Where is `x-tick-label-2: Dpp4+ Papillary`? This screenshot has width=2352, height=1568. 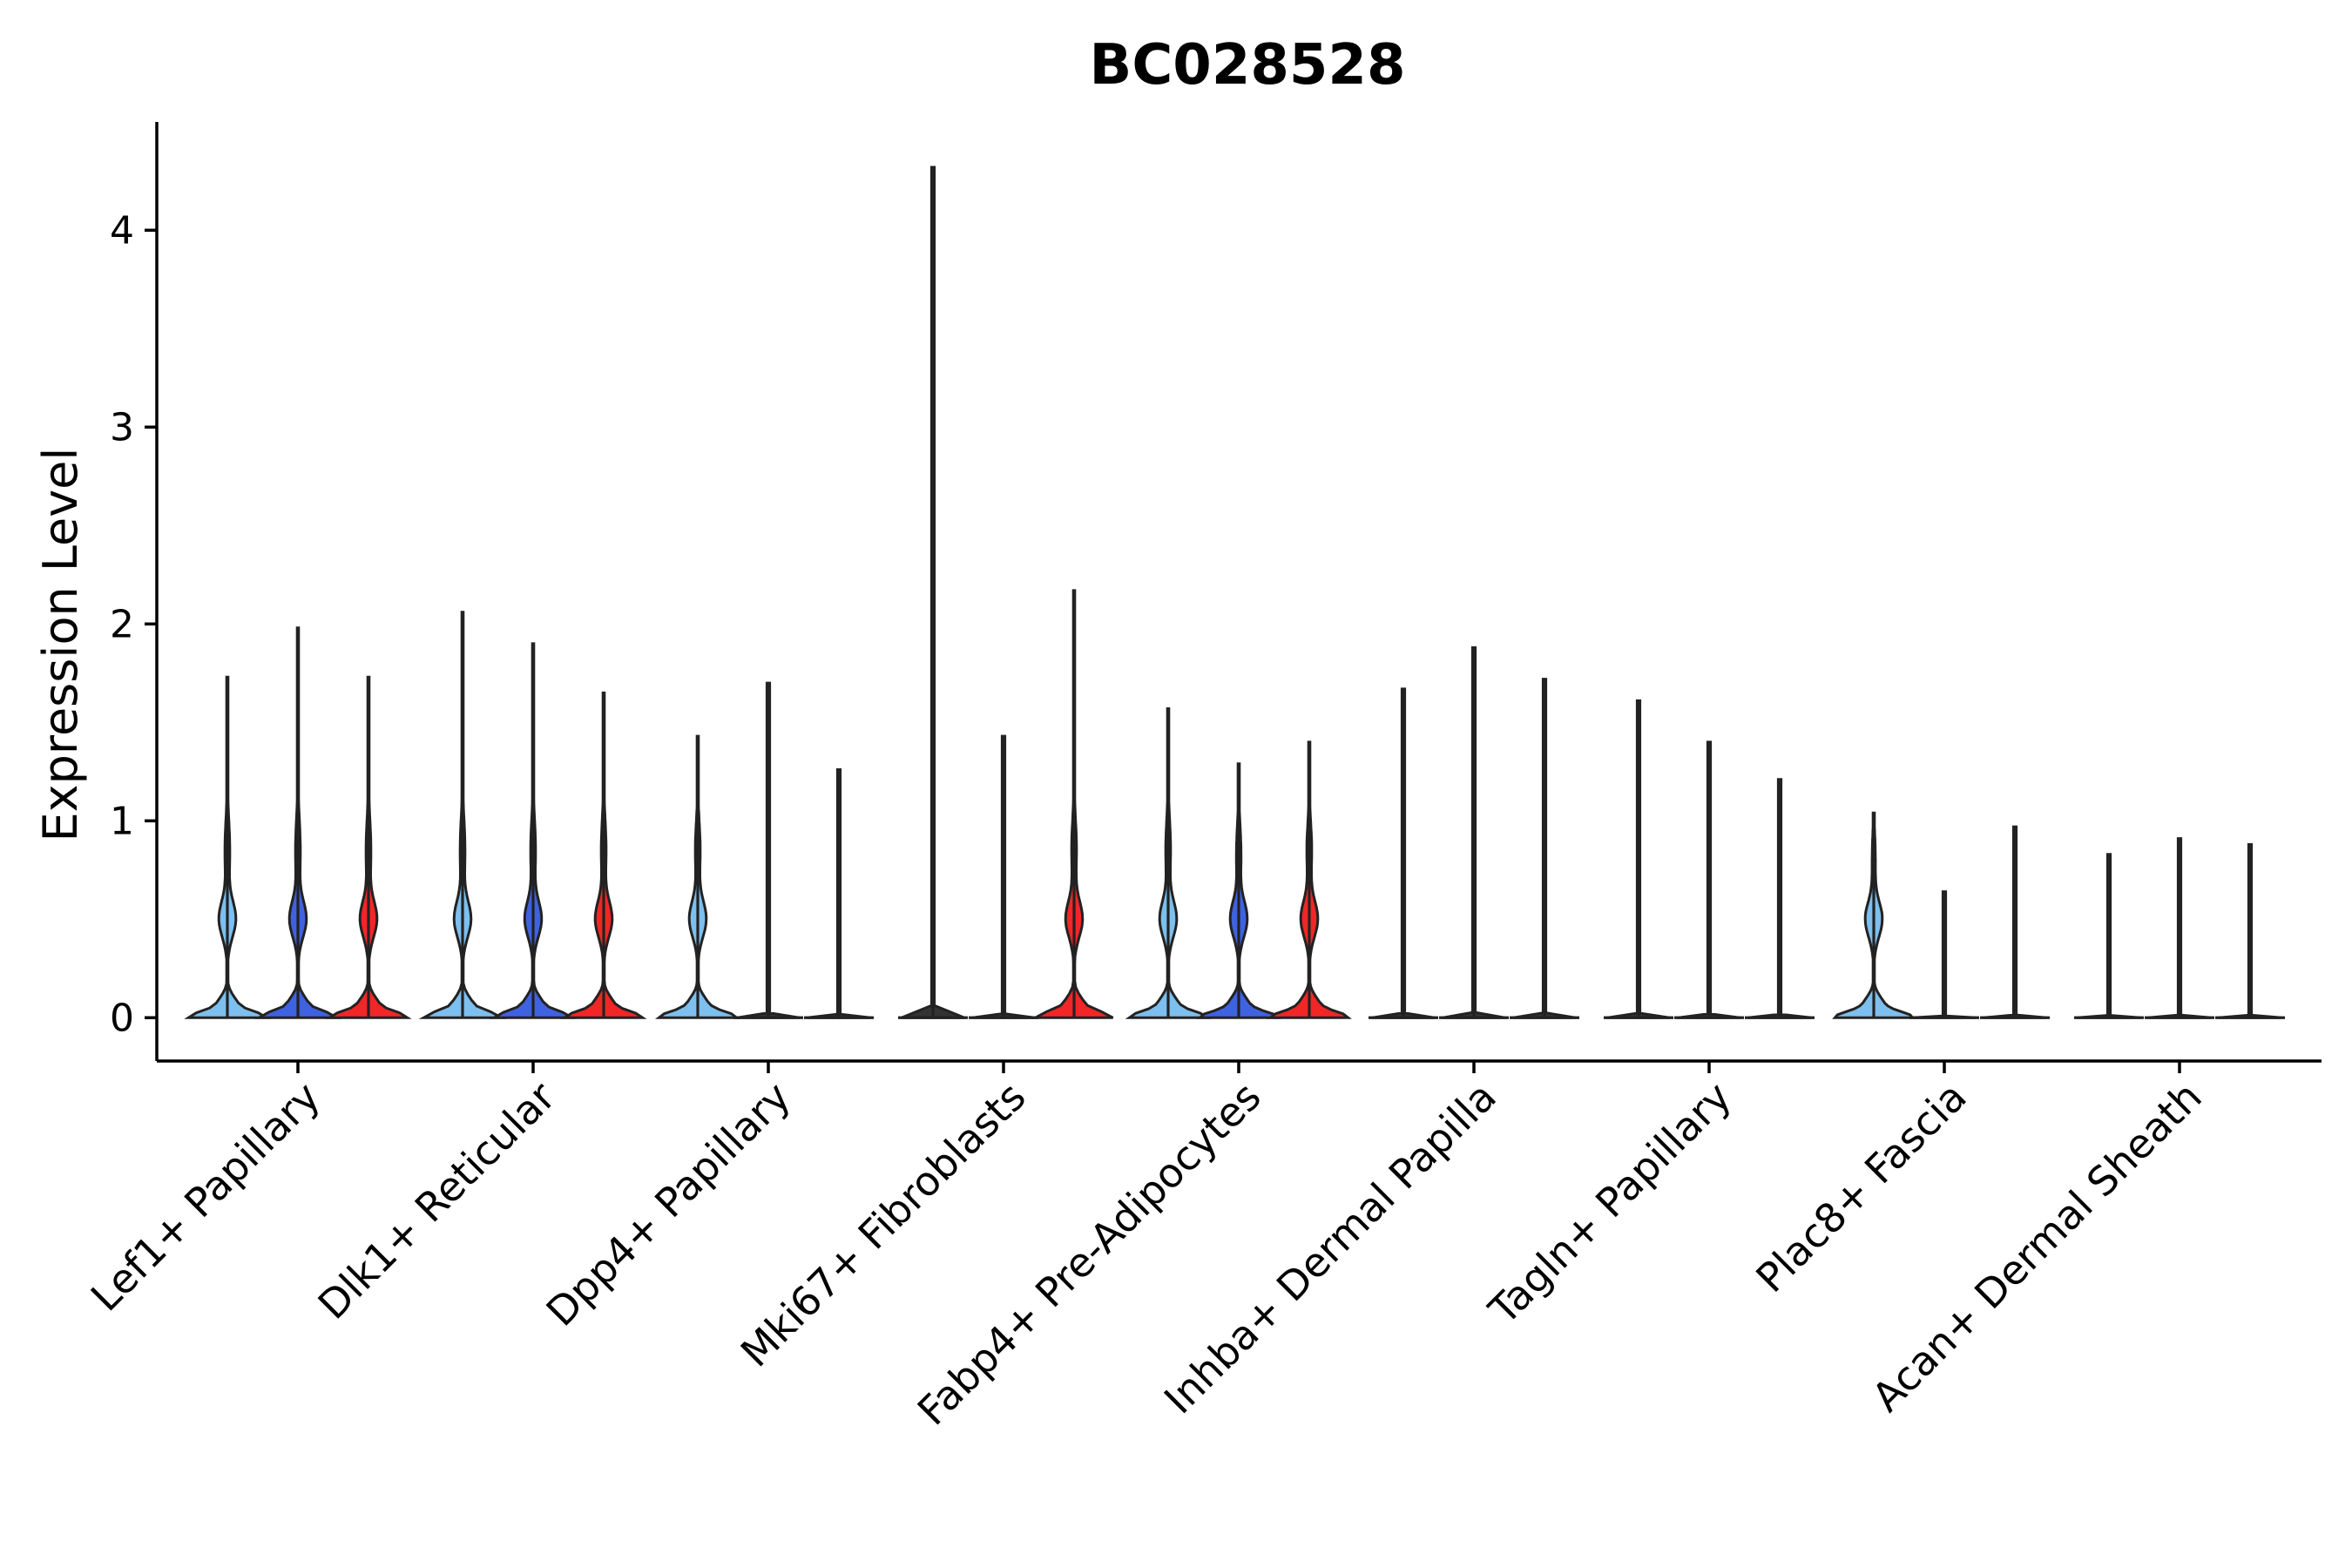
x-tick-label-2: Dpp4+ Papillary is located at coordinates (668, 1204).